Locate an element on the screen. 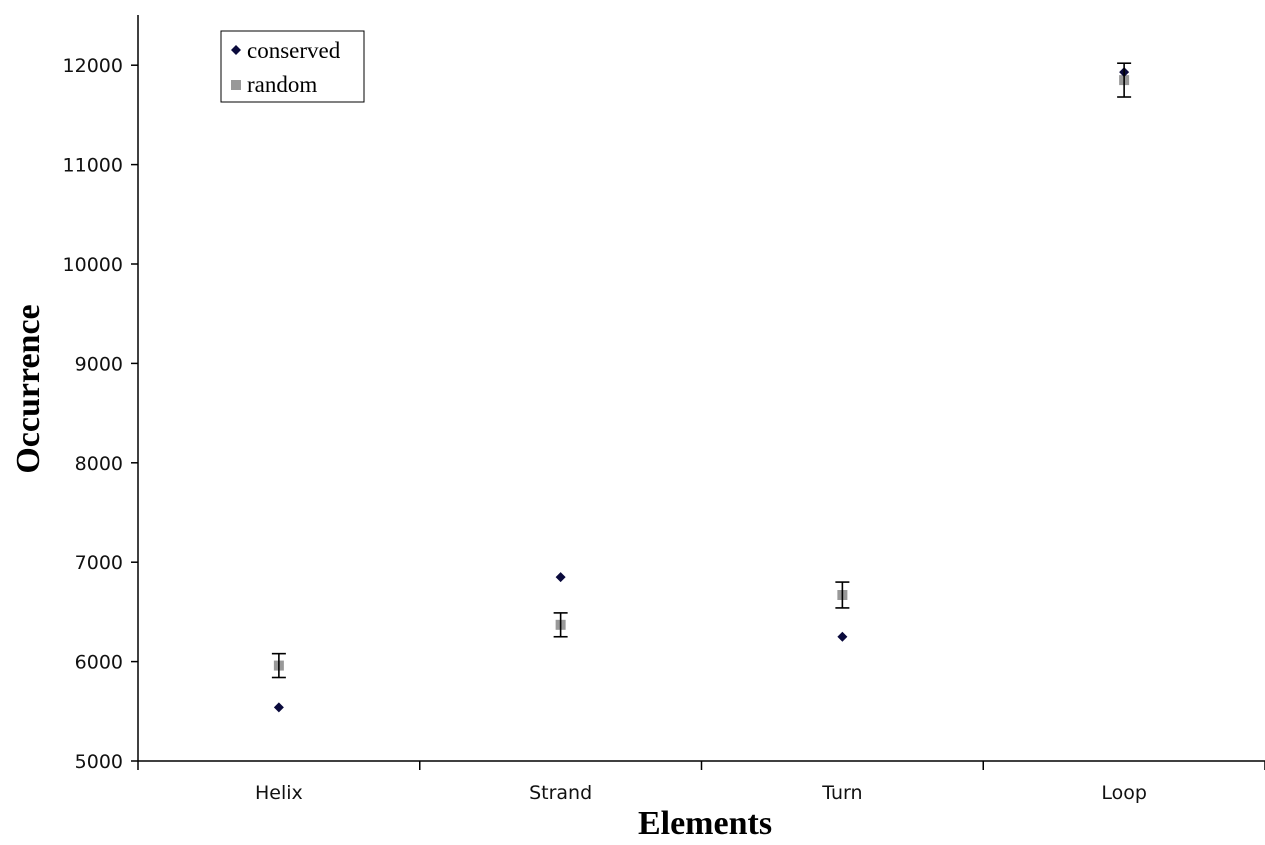 Image resolution: width=1265 pixels, height=845 pixels. x-tick-label: Turn is located at coordinates (841, 793).